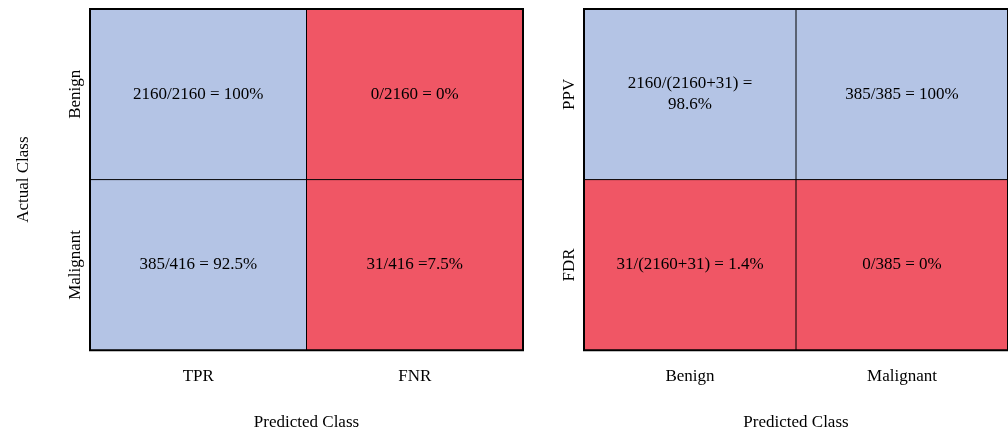 This screenshot has height=437, width=1008. I want to click on data-label: 92.5%, so click(235, 264).